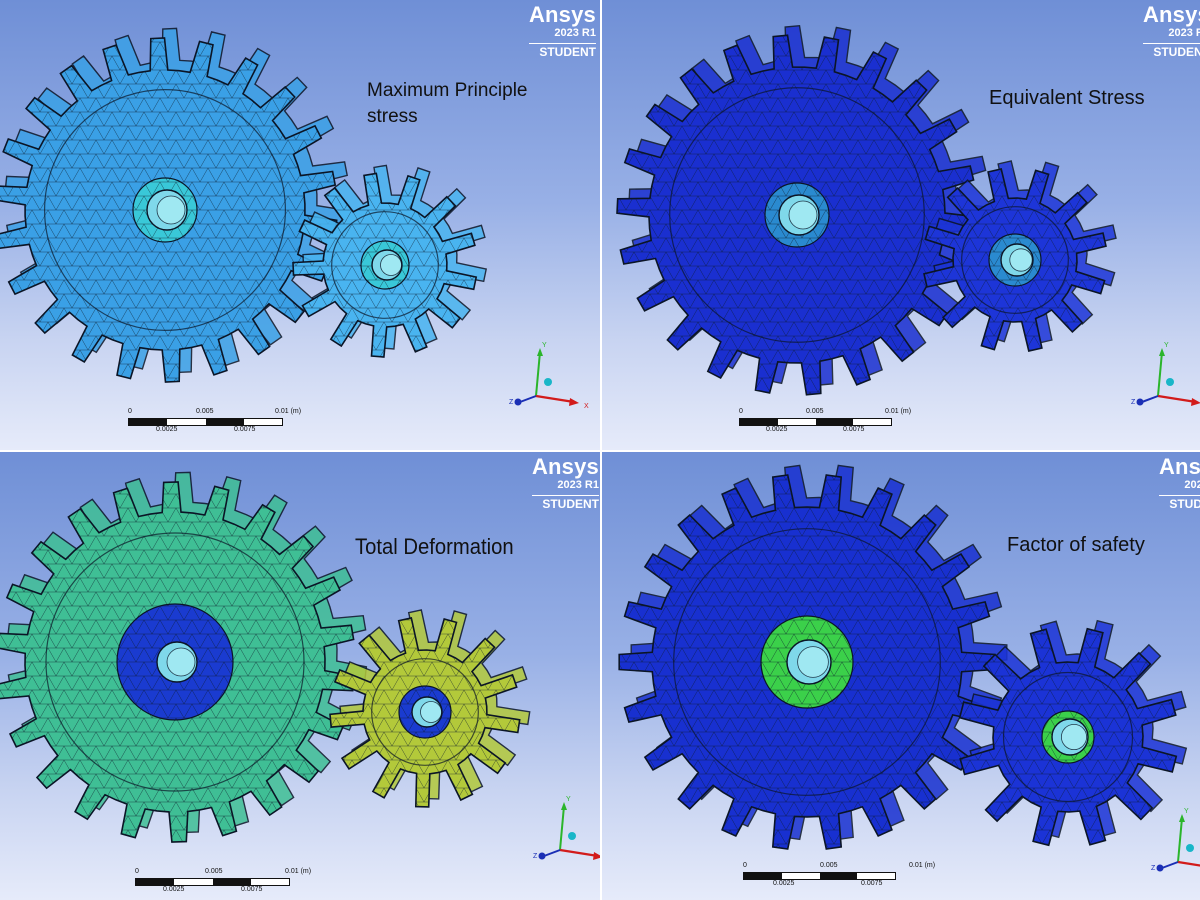 The image size is (1200, 900). I want to click on result-label: Factor of safety, so click(1076, 545).